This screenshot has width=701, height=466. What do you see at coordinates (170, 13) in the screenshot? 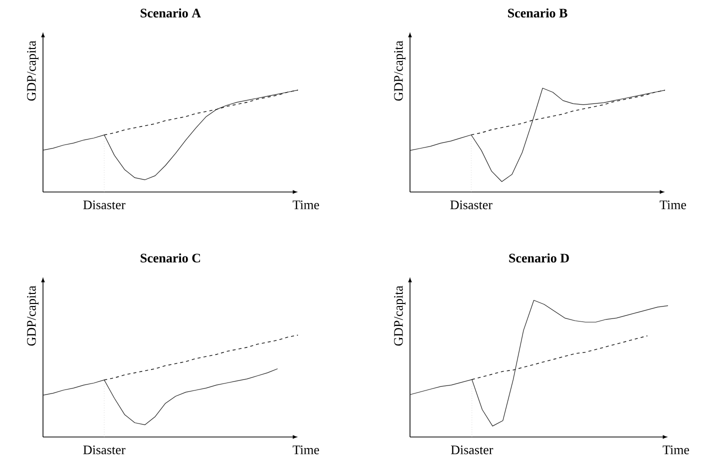
I see `chart-title: Scenario A` at bounding box center [170, 13].